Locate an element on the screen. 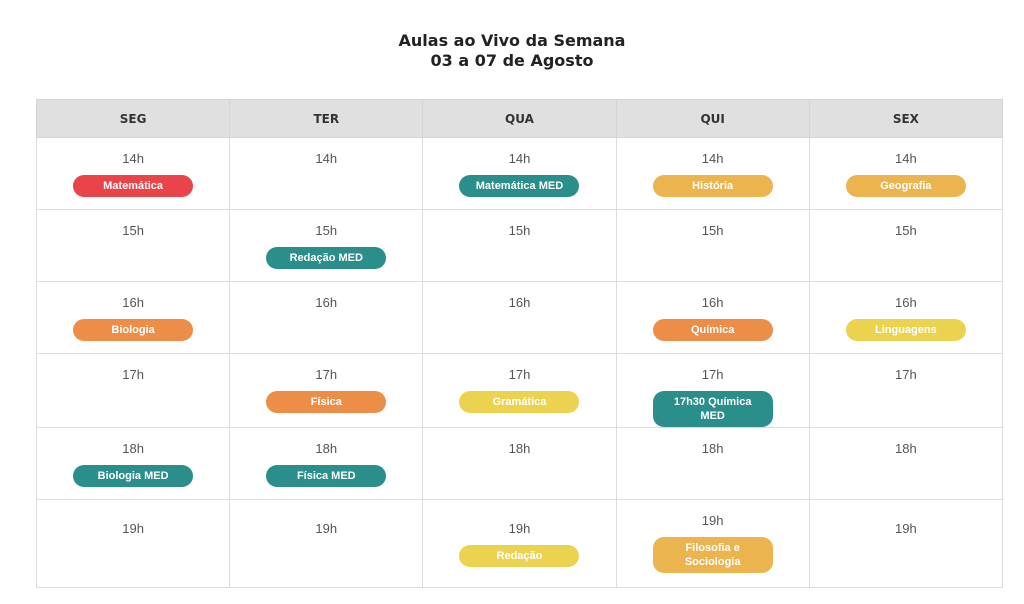  day-header: QUI is located at coordinates (712, 118).